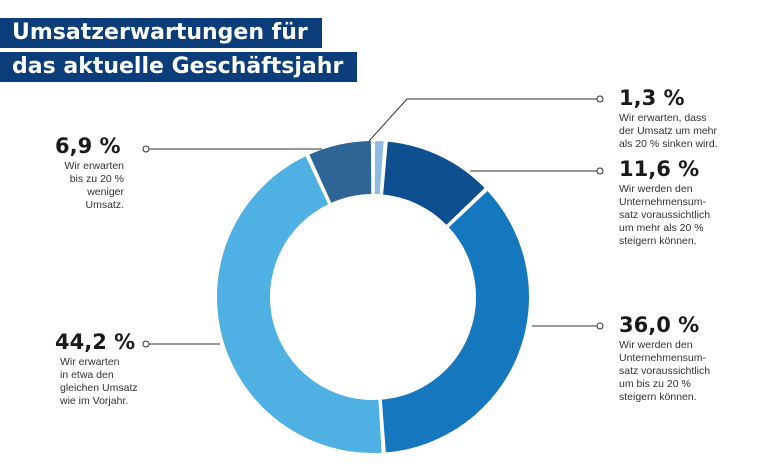  What do you see at coordinates (652, 98) in the screenshot?
I see `slice-1-3-percent-label: 1,3 %` at bounding box center [652, 98].